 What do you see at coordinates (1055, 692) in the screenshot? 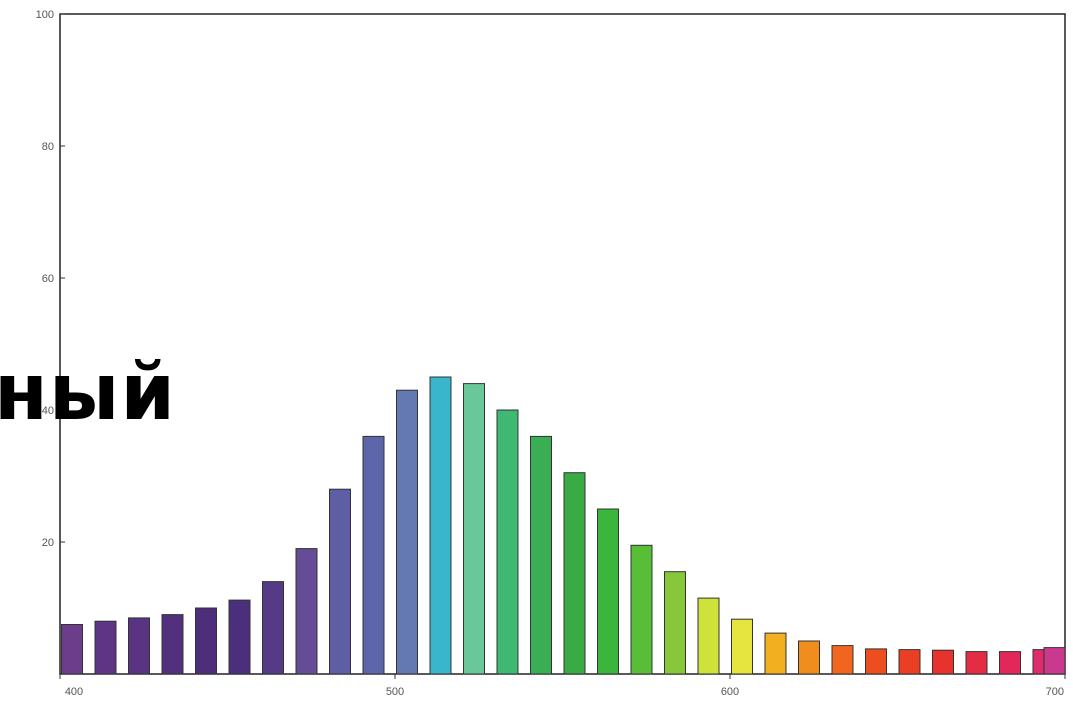
I see `x-tick-label: 700` at bounding box center [1055, 692].